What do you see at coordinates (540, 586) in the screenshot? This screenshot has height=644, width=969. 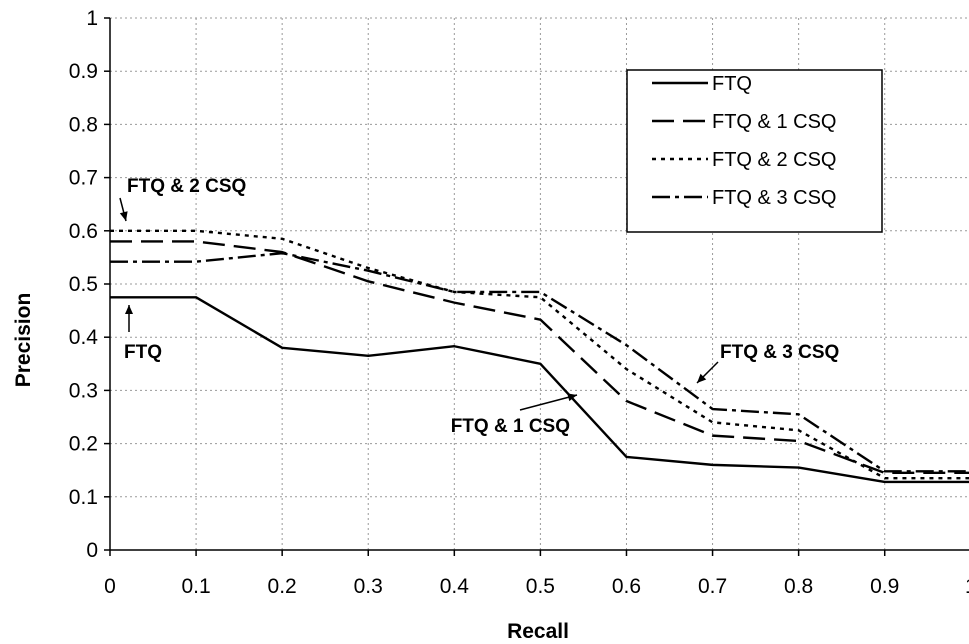 I see `x-tick-label: 0.5` at bounding box center [540, 586].